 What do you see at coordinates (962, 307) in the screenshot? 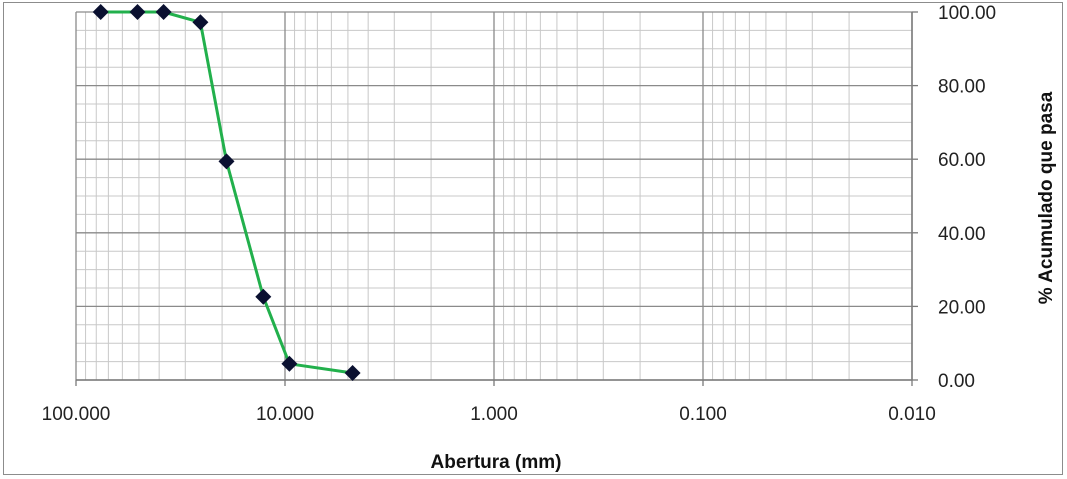
I see `y-tick-label: 20.00` at bounding box center [962, 307].